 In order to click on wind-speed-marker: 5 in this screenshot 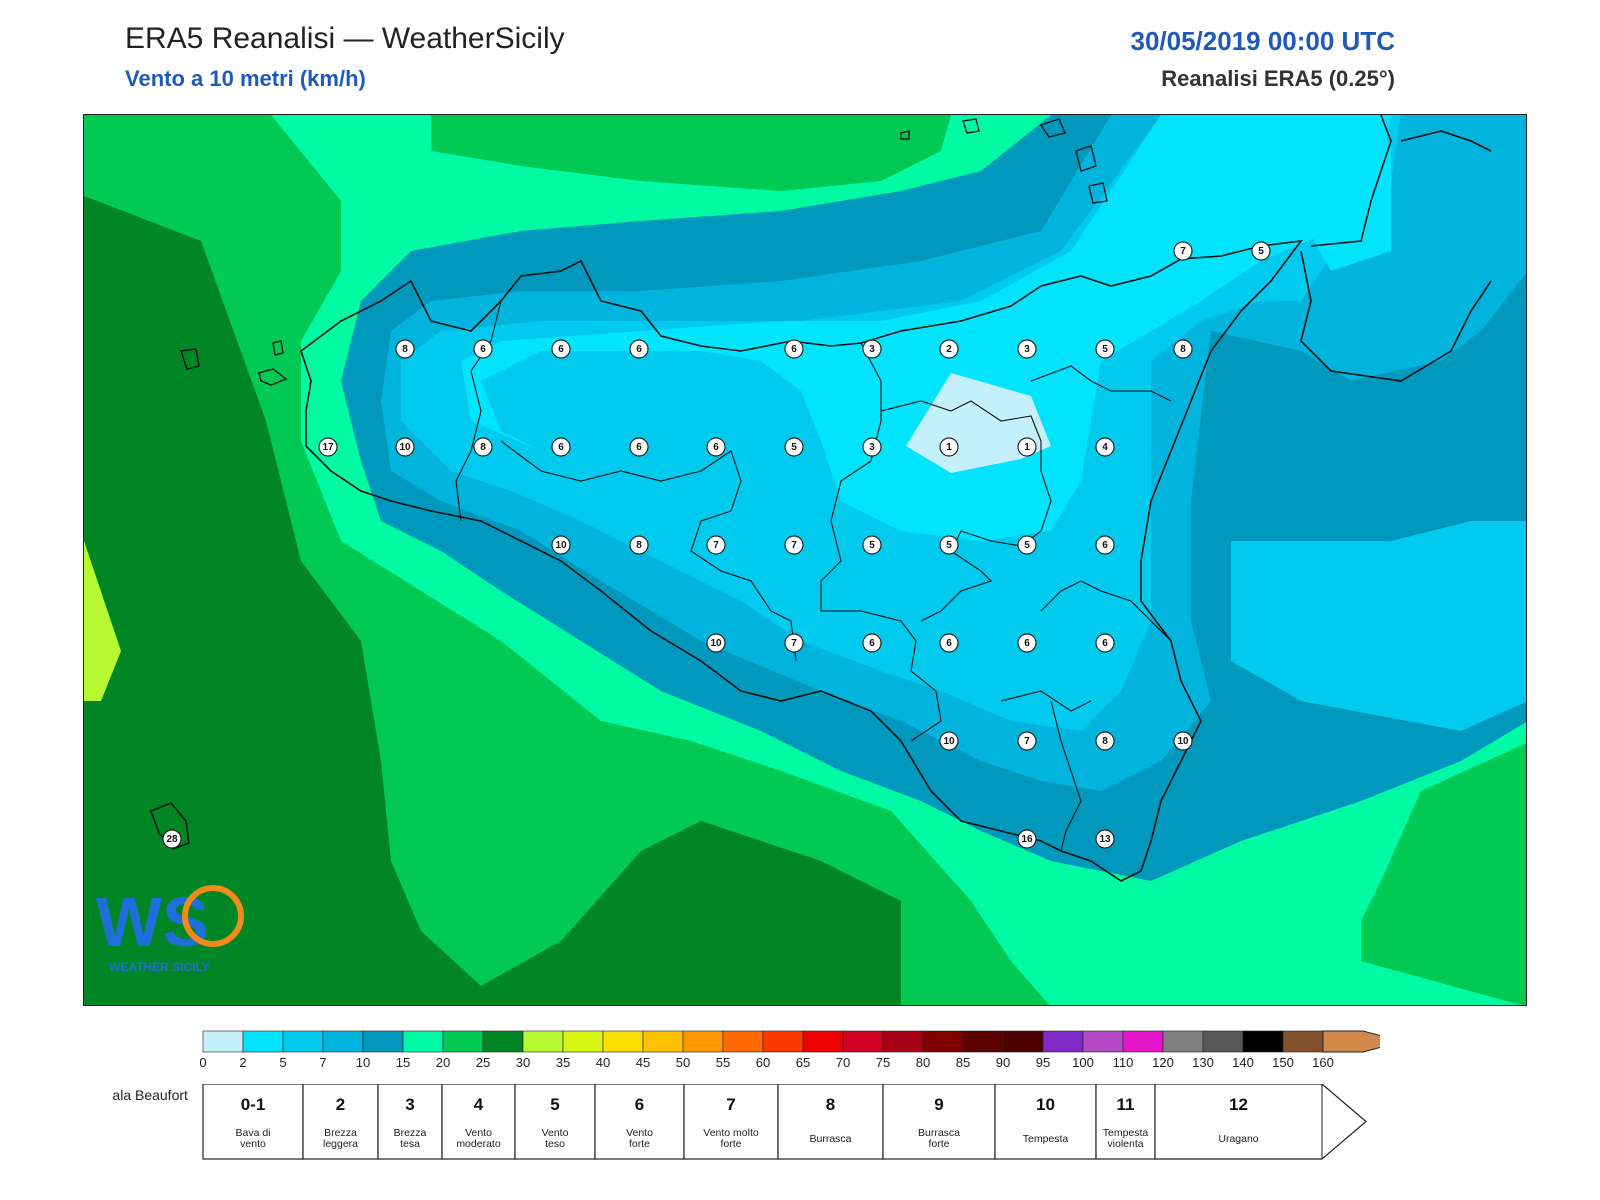, I will do `click(949, 545)`.